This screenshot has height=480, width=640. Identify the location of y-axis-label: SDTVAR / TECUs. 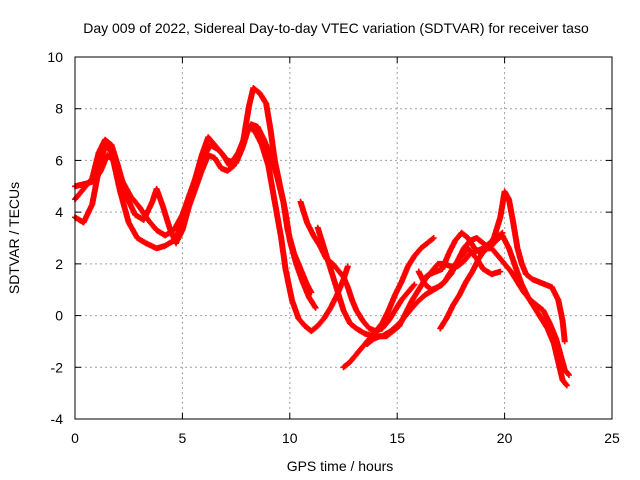
(14, 238).